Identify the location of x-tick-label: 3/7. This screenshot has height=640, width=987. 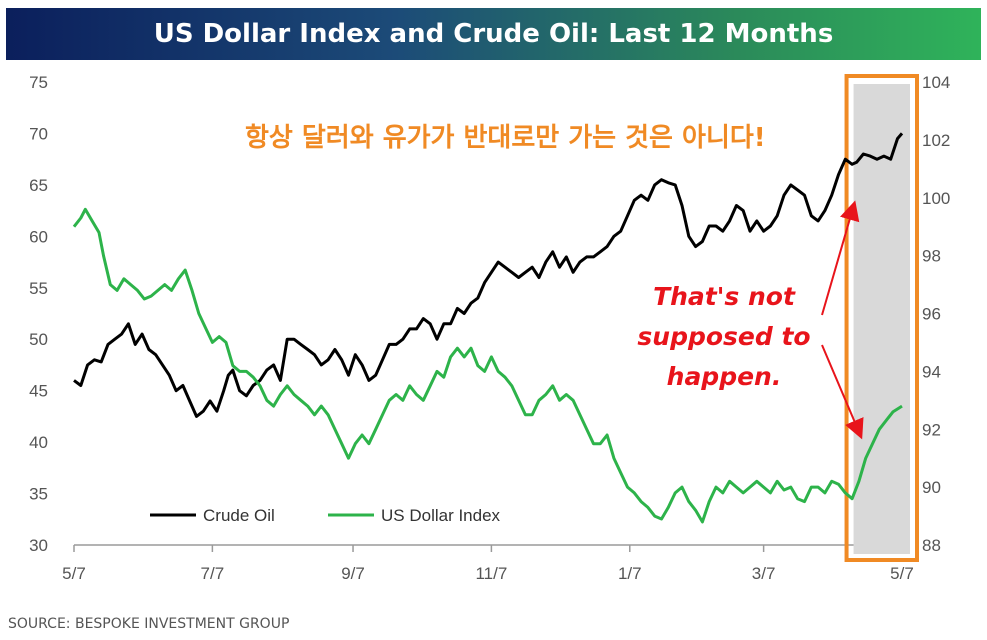
(764, 573).